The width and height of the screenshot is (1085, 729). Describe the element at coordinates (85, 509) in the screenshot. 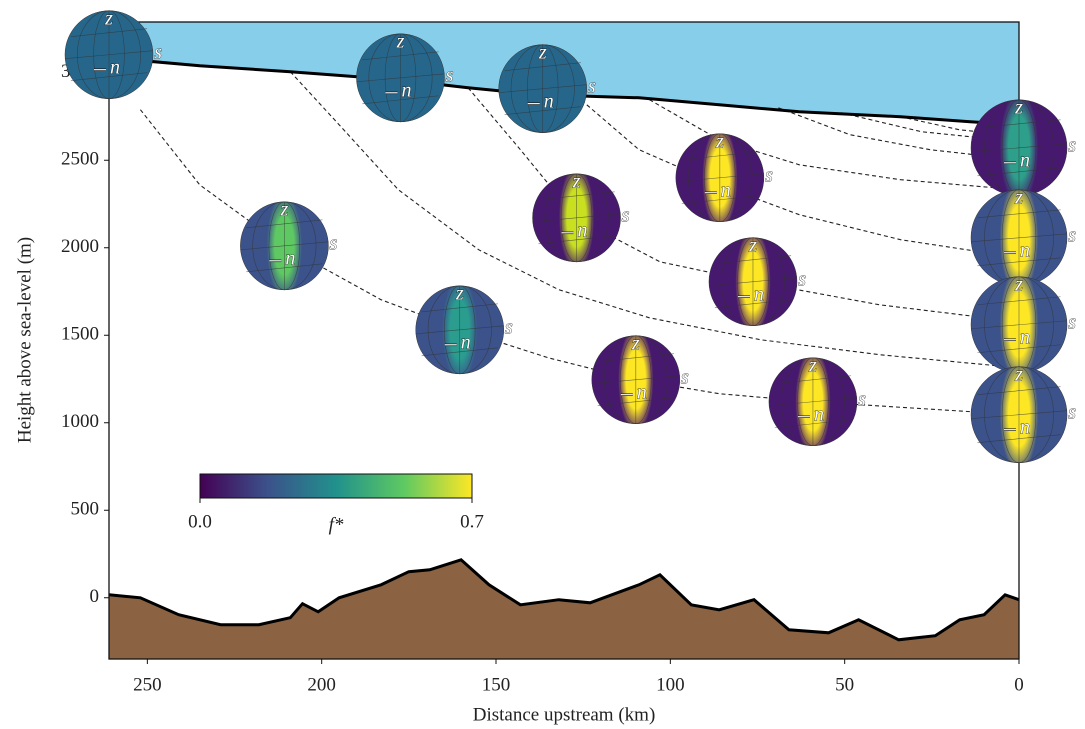

I see `y-tick-label: 500` at that location.